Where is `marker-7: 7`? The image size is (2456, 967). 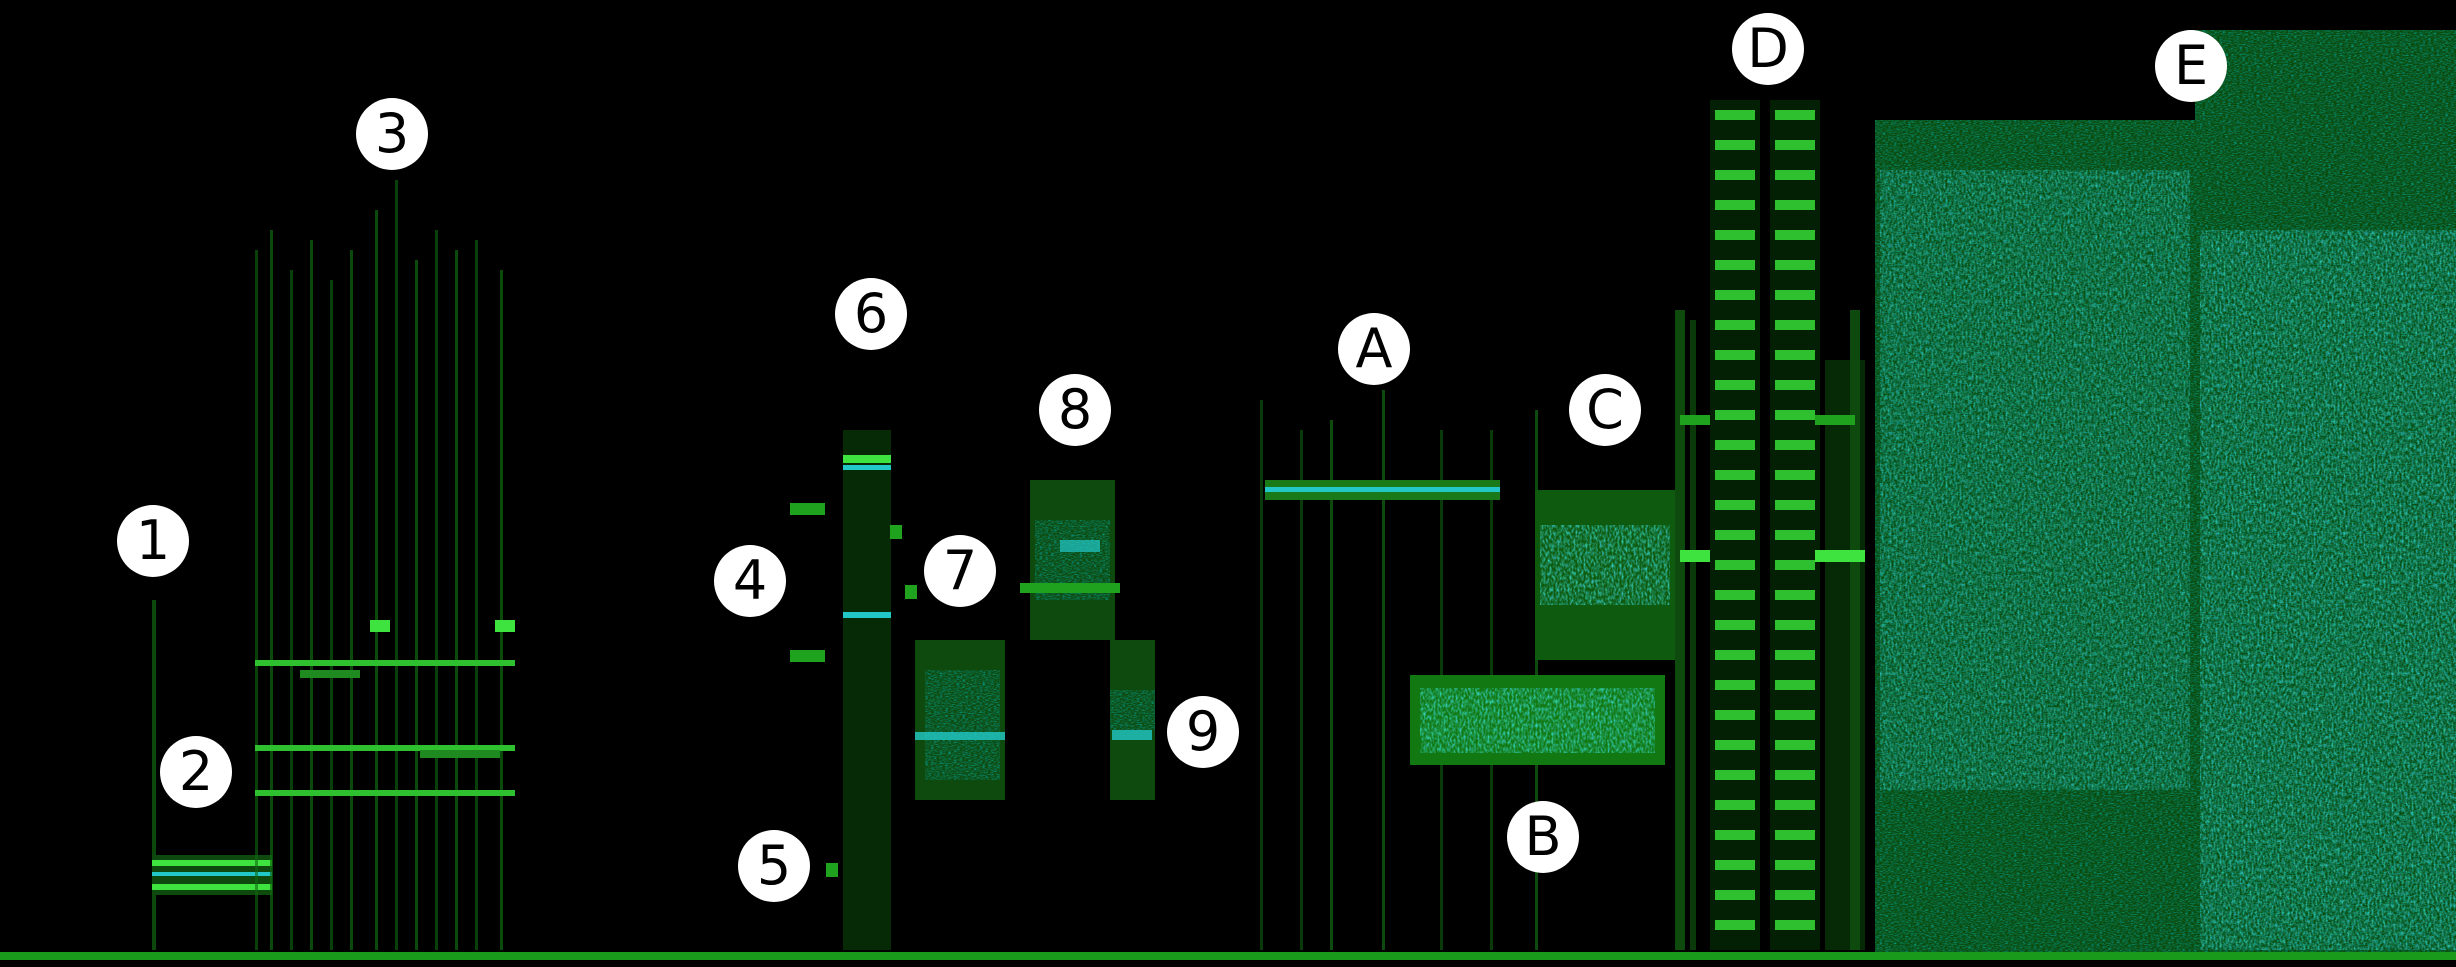
marker-7: 7 is located at coordinates (960, 571).